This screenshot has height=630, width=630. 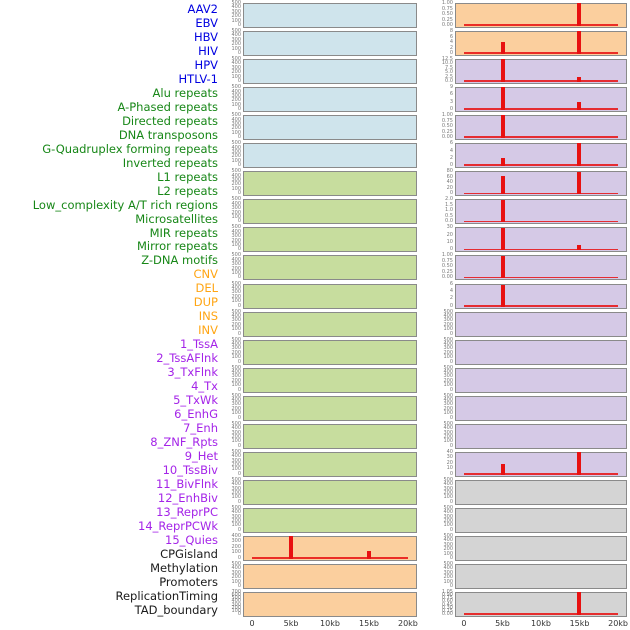 What do you see at coordinates (449, 457) in the screenshot?
I see `ytick-label: 30` at bounding box center [449, 457].